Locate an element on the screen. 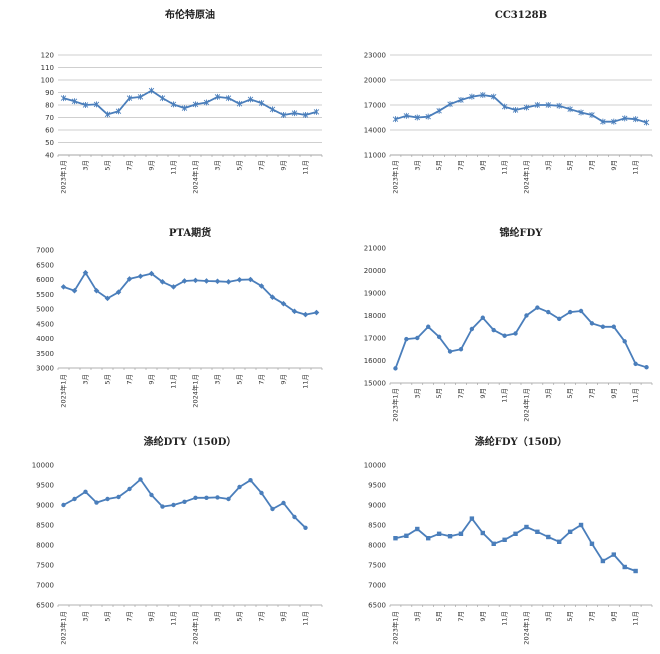 Image resolution: width=660 pixels, height=654 pixels. x-tick-label: 3月 is located at coordinates (86, 379).